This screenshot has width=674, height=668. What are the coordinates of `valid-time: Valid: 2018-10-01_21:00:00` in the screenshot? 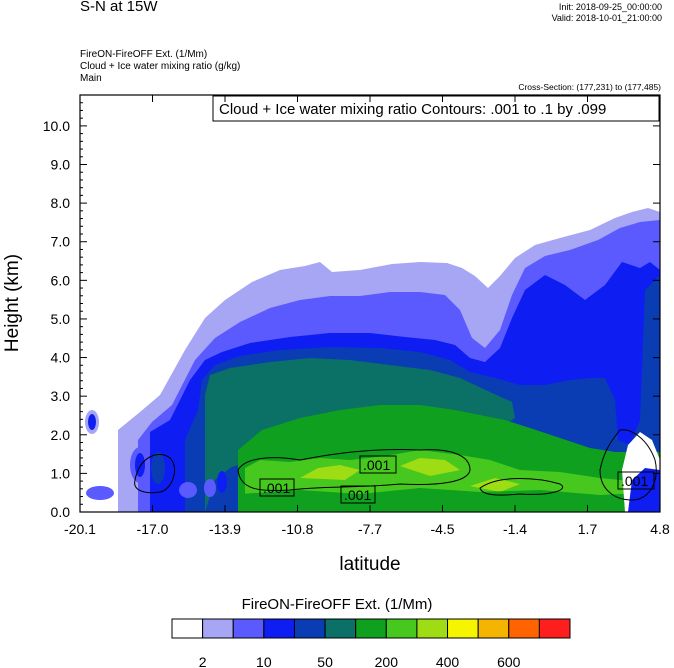 It's located at (606, 18).